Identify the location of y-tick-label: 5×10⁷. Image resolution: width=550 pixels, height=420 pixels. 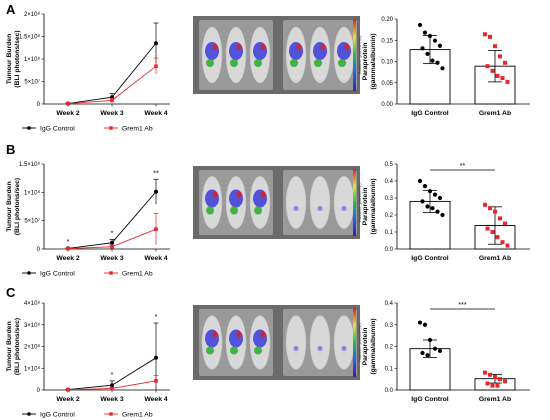
(32, 82).